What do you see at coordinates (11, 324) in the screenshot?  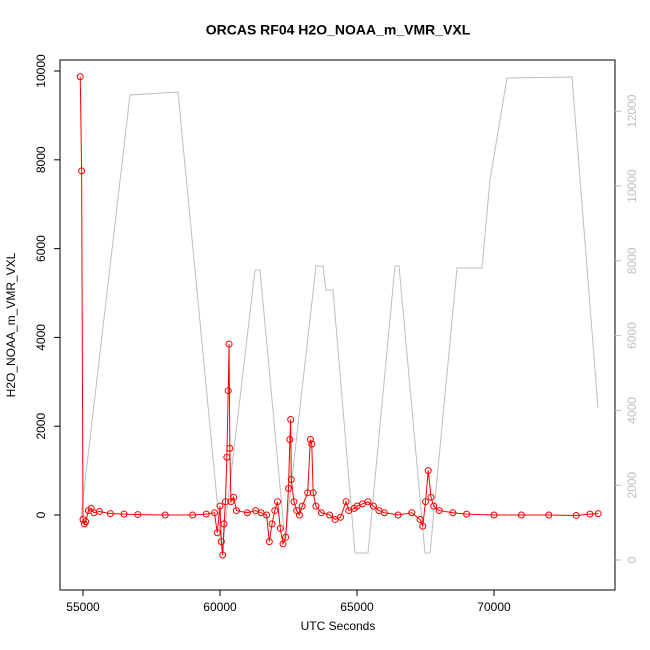 I see `y-axis-label: H2O_NOAA_m_VMR_VXL` at bounding box center [11, 324].